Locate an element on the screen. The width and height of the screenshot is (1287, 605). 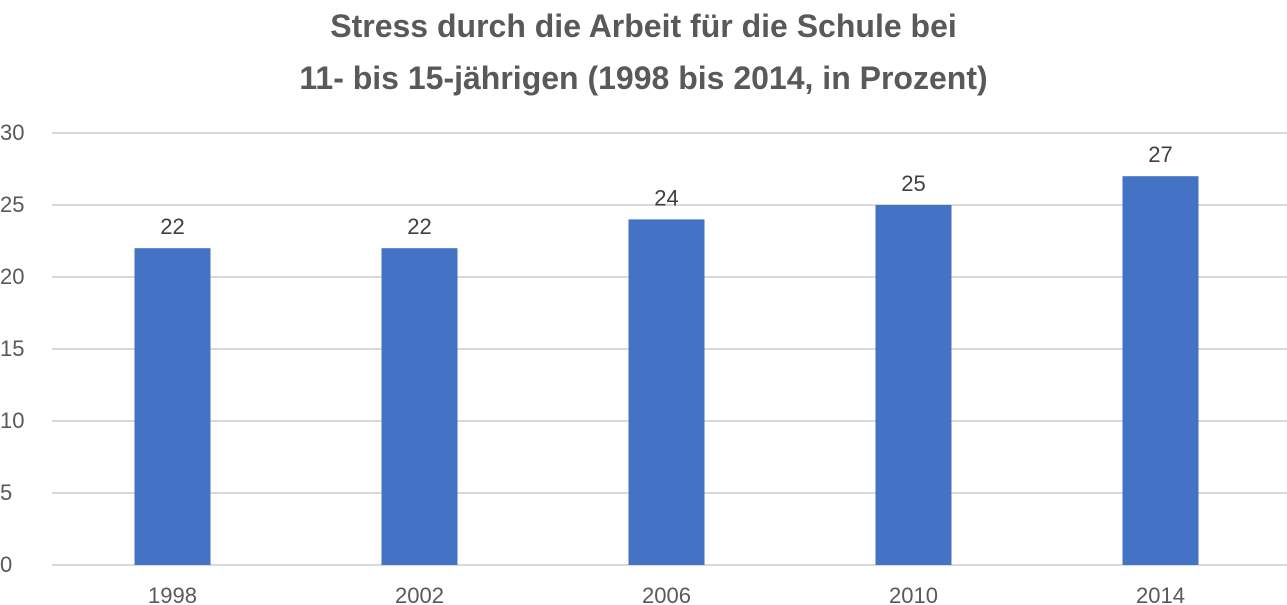
y-tick-label: 25 is located at coordinates (12, 204).